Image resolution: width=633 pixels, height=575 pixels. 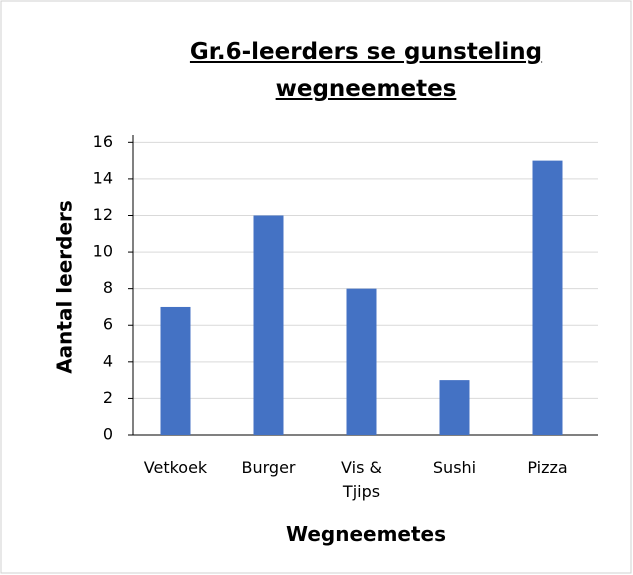 What do you see at coordinates (547, 467) in the screenshot?
I see `x-tick-label: Pizza` at bounding box center [547, 467].